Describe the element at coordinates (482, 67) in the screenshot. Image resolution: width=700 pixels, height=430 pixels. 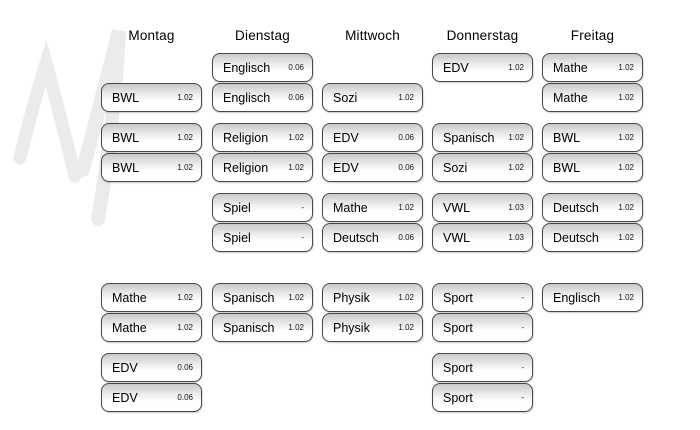
I see `lesson-card: EDV 1.02` at that location.